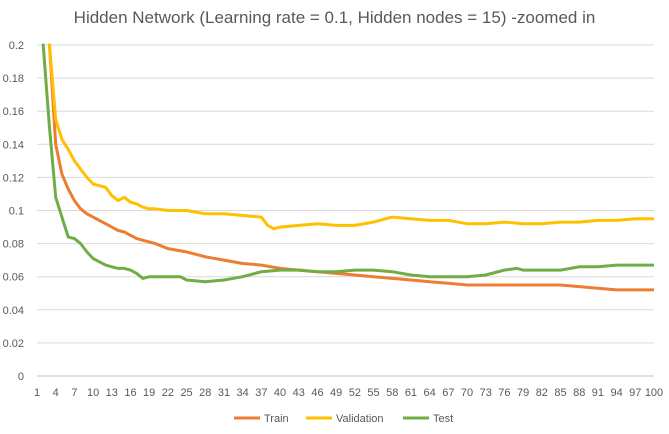  Describe the element at coordinates (523, 393) in the screenshot. I see `x-tick-label: 79` at that location.